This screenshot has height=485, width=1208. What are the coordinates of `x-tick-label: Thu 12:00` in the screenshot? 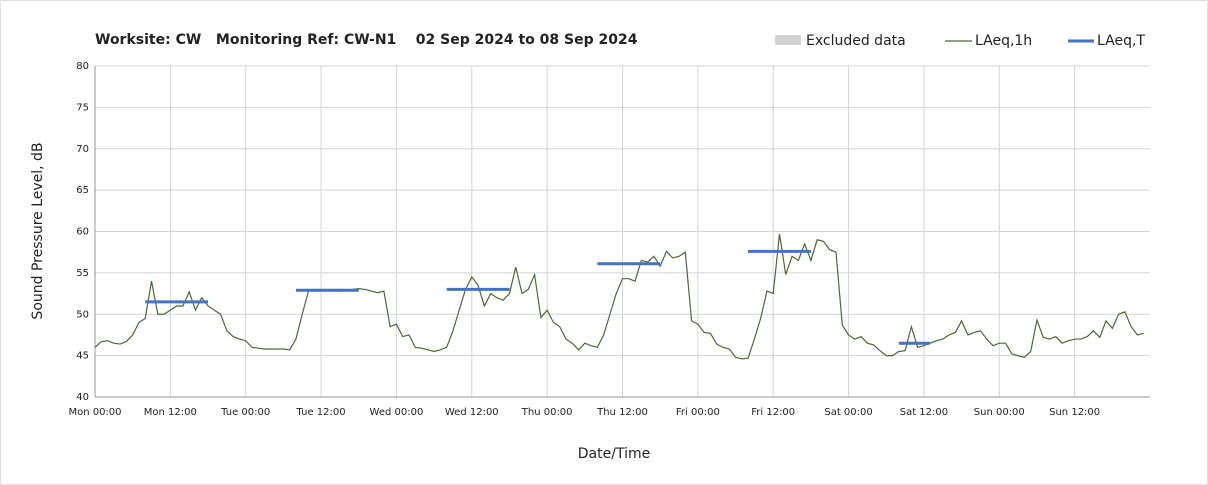 It's located at (622, 412).